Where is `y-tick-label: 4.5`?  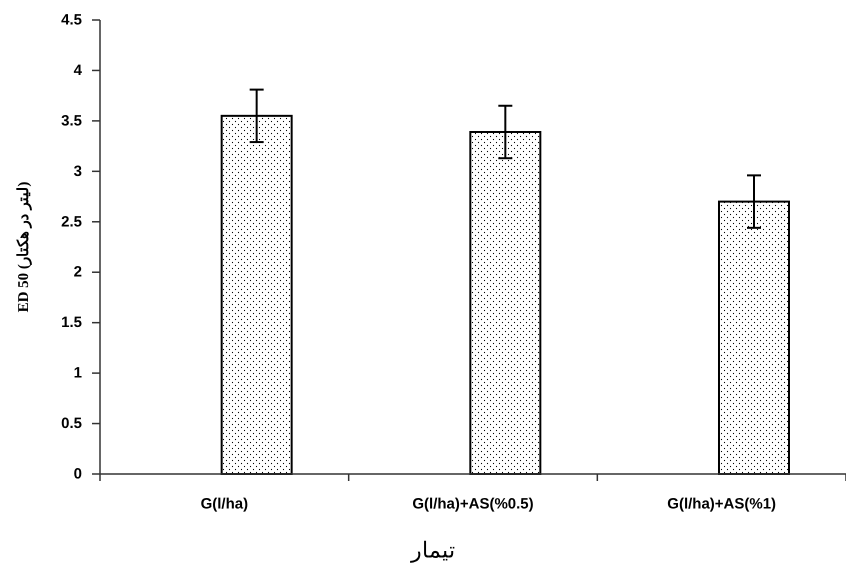 y-tick-label: 4.5 is located at coordinates (71, 20).